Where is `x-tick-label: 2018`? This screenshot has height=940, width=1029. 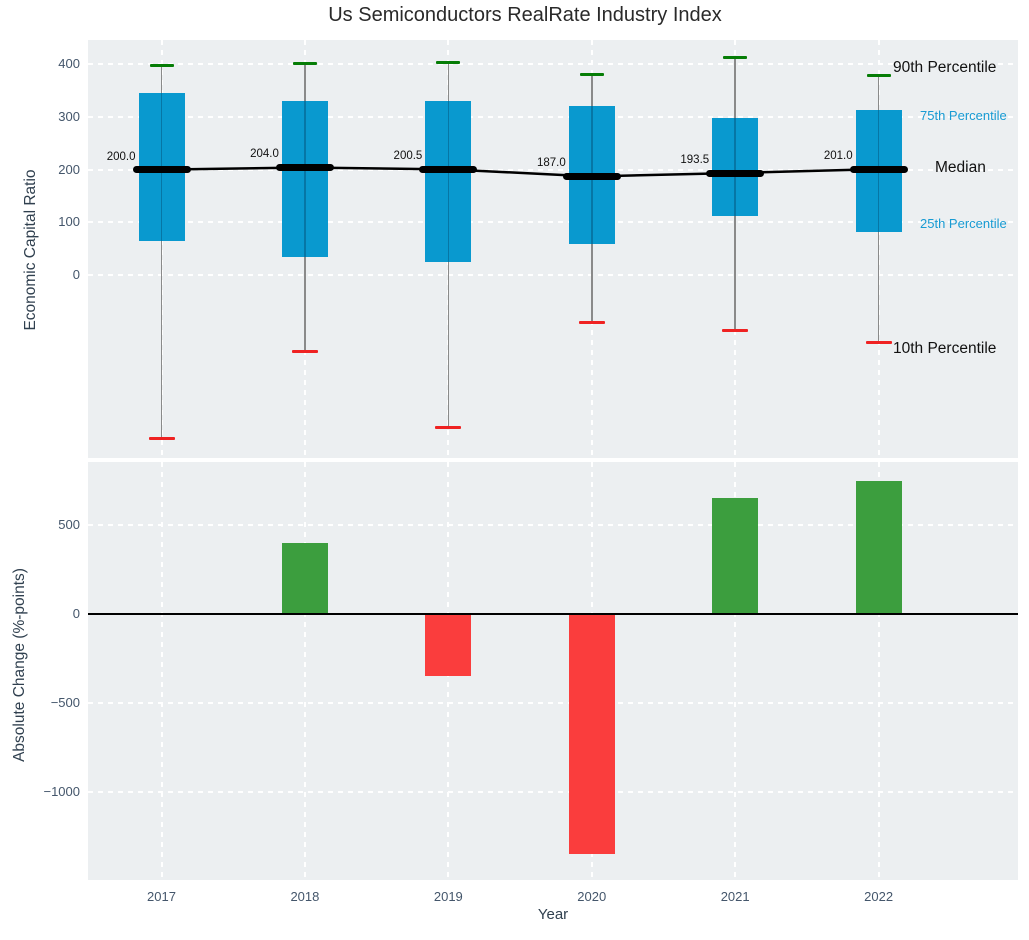 x-tick-label: 2018 is located at coordinates (305, 896).